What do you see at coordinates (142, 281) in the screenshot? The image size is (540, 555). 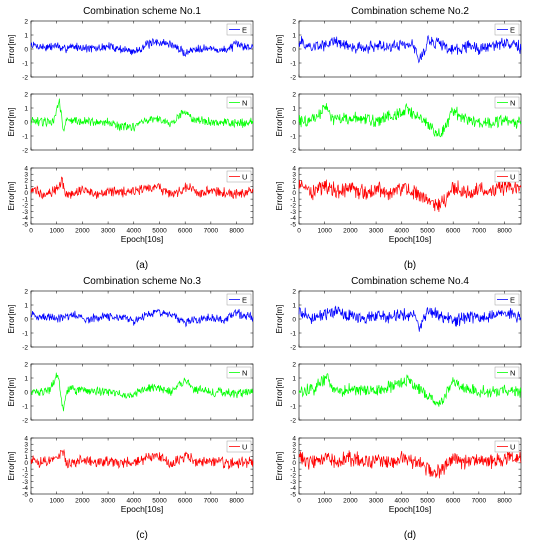 I see `chart-title: Combination scheme No.3` at bounding box center [142, 281].